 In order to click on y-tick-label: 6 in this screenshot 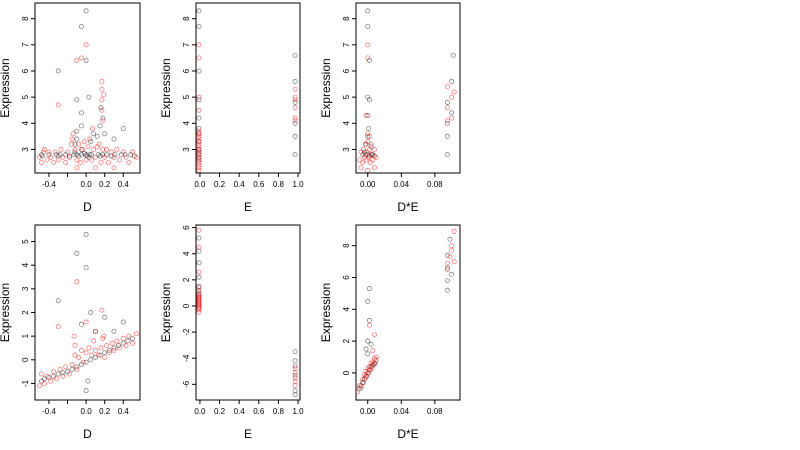, I will do `click(346, 70)`.